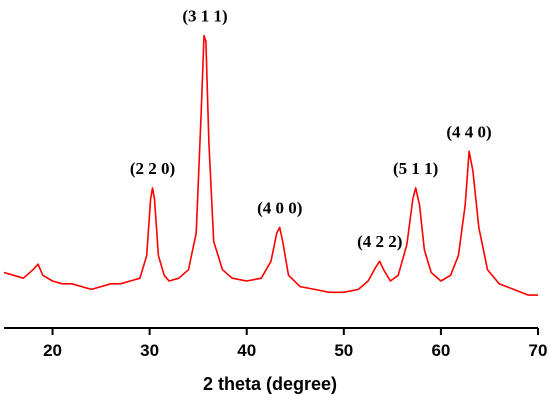 The width and height of the screenshot is (550, 404). I want to click on x-tick-label: 20, so click(52, 350).